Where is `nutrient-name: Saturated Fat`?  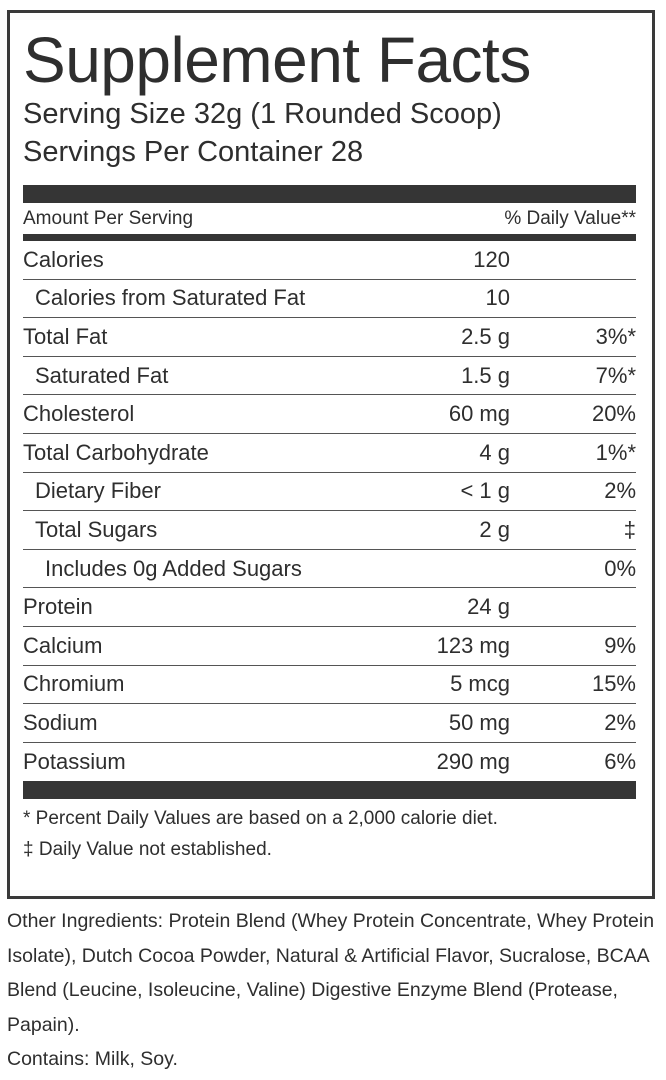 nutrient-name: Saturated Fat is located at coordinates (102, 375).